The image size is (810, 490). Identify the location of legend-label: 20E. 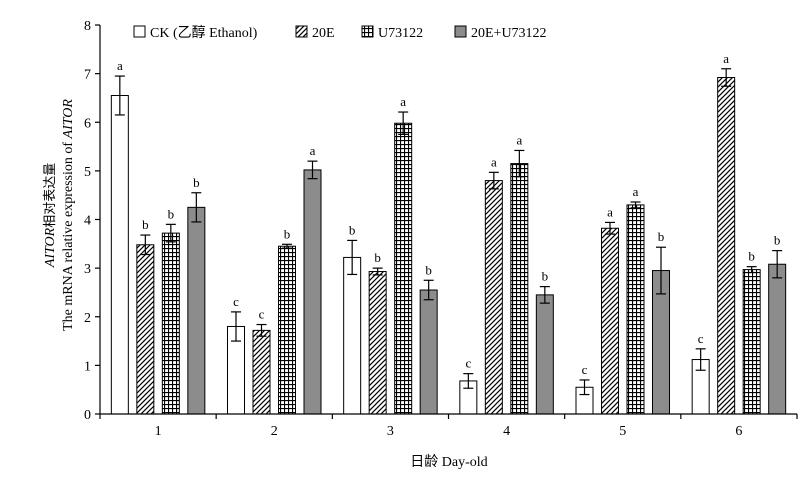
(323, 33).